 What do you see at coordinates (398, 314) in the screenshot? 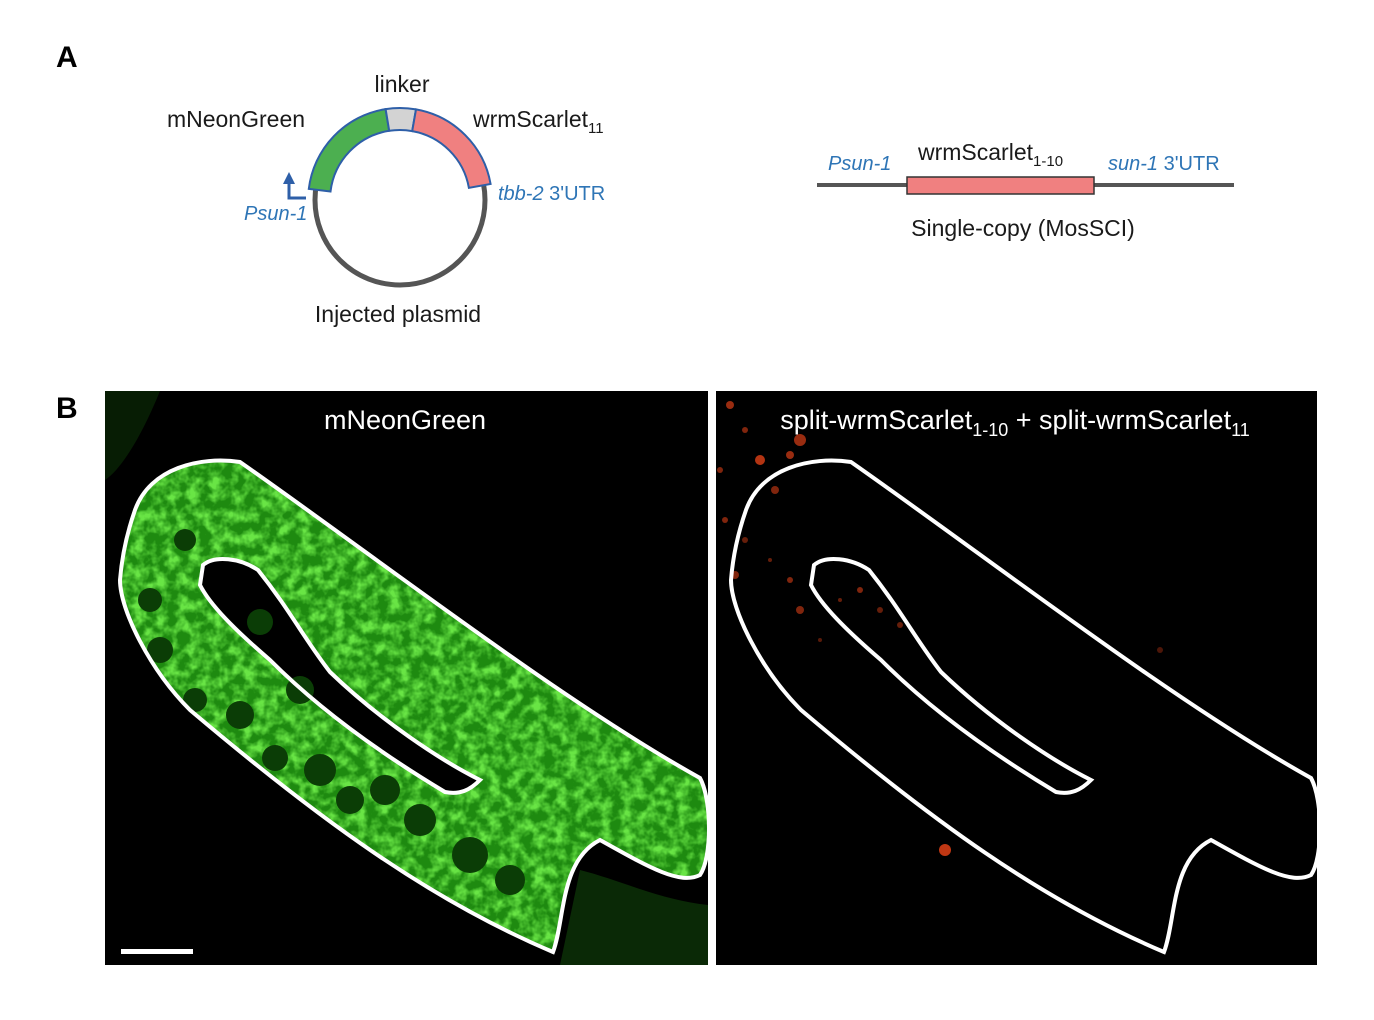
I see `plasmid-caption: Injected plasmid` at bounding box center [398, 314].